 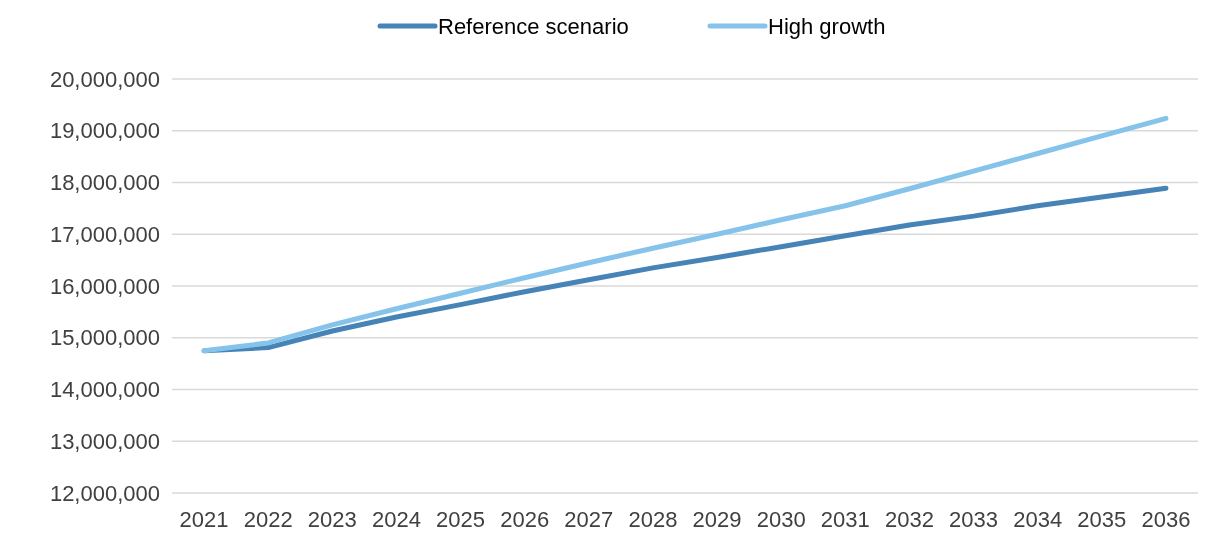 I want to click on x-tick-label: 2021, so click(x=204, y=519).